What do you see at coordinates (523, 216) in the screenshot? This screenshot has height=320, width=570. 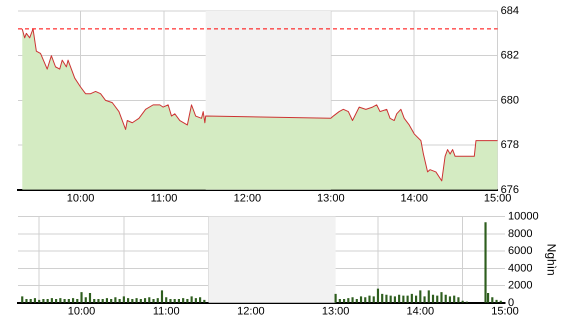 I see `y-tick-label: 10000` at bounding box center [523, 216].